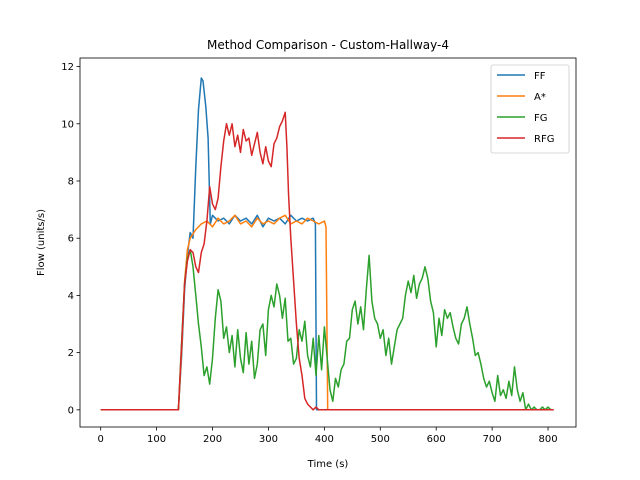  I want to click on x-tick-label: 800, so click(547, 439).